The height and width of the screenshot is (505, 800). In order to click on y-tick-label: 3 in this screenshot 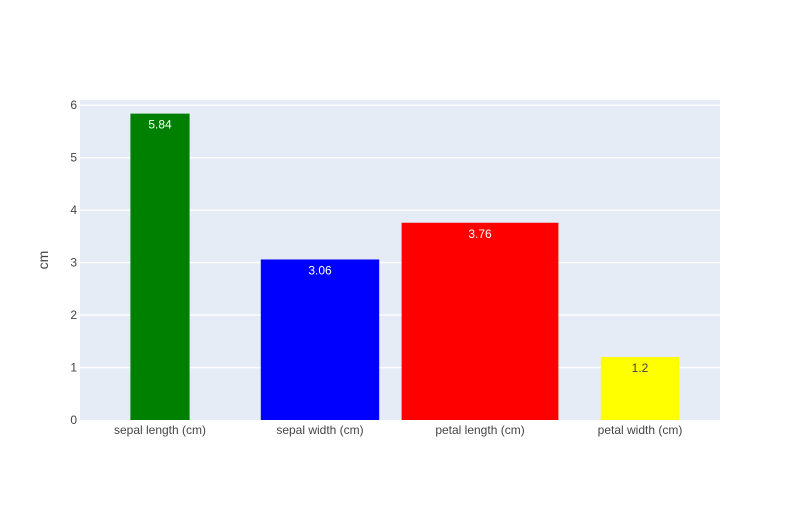, I will do `click(73, 263)`.